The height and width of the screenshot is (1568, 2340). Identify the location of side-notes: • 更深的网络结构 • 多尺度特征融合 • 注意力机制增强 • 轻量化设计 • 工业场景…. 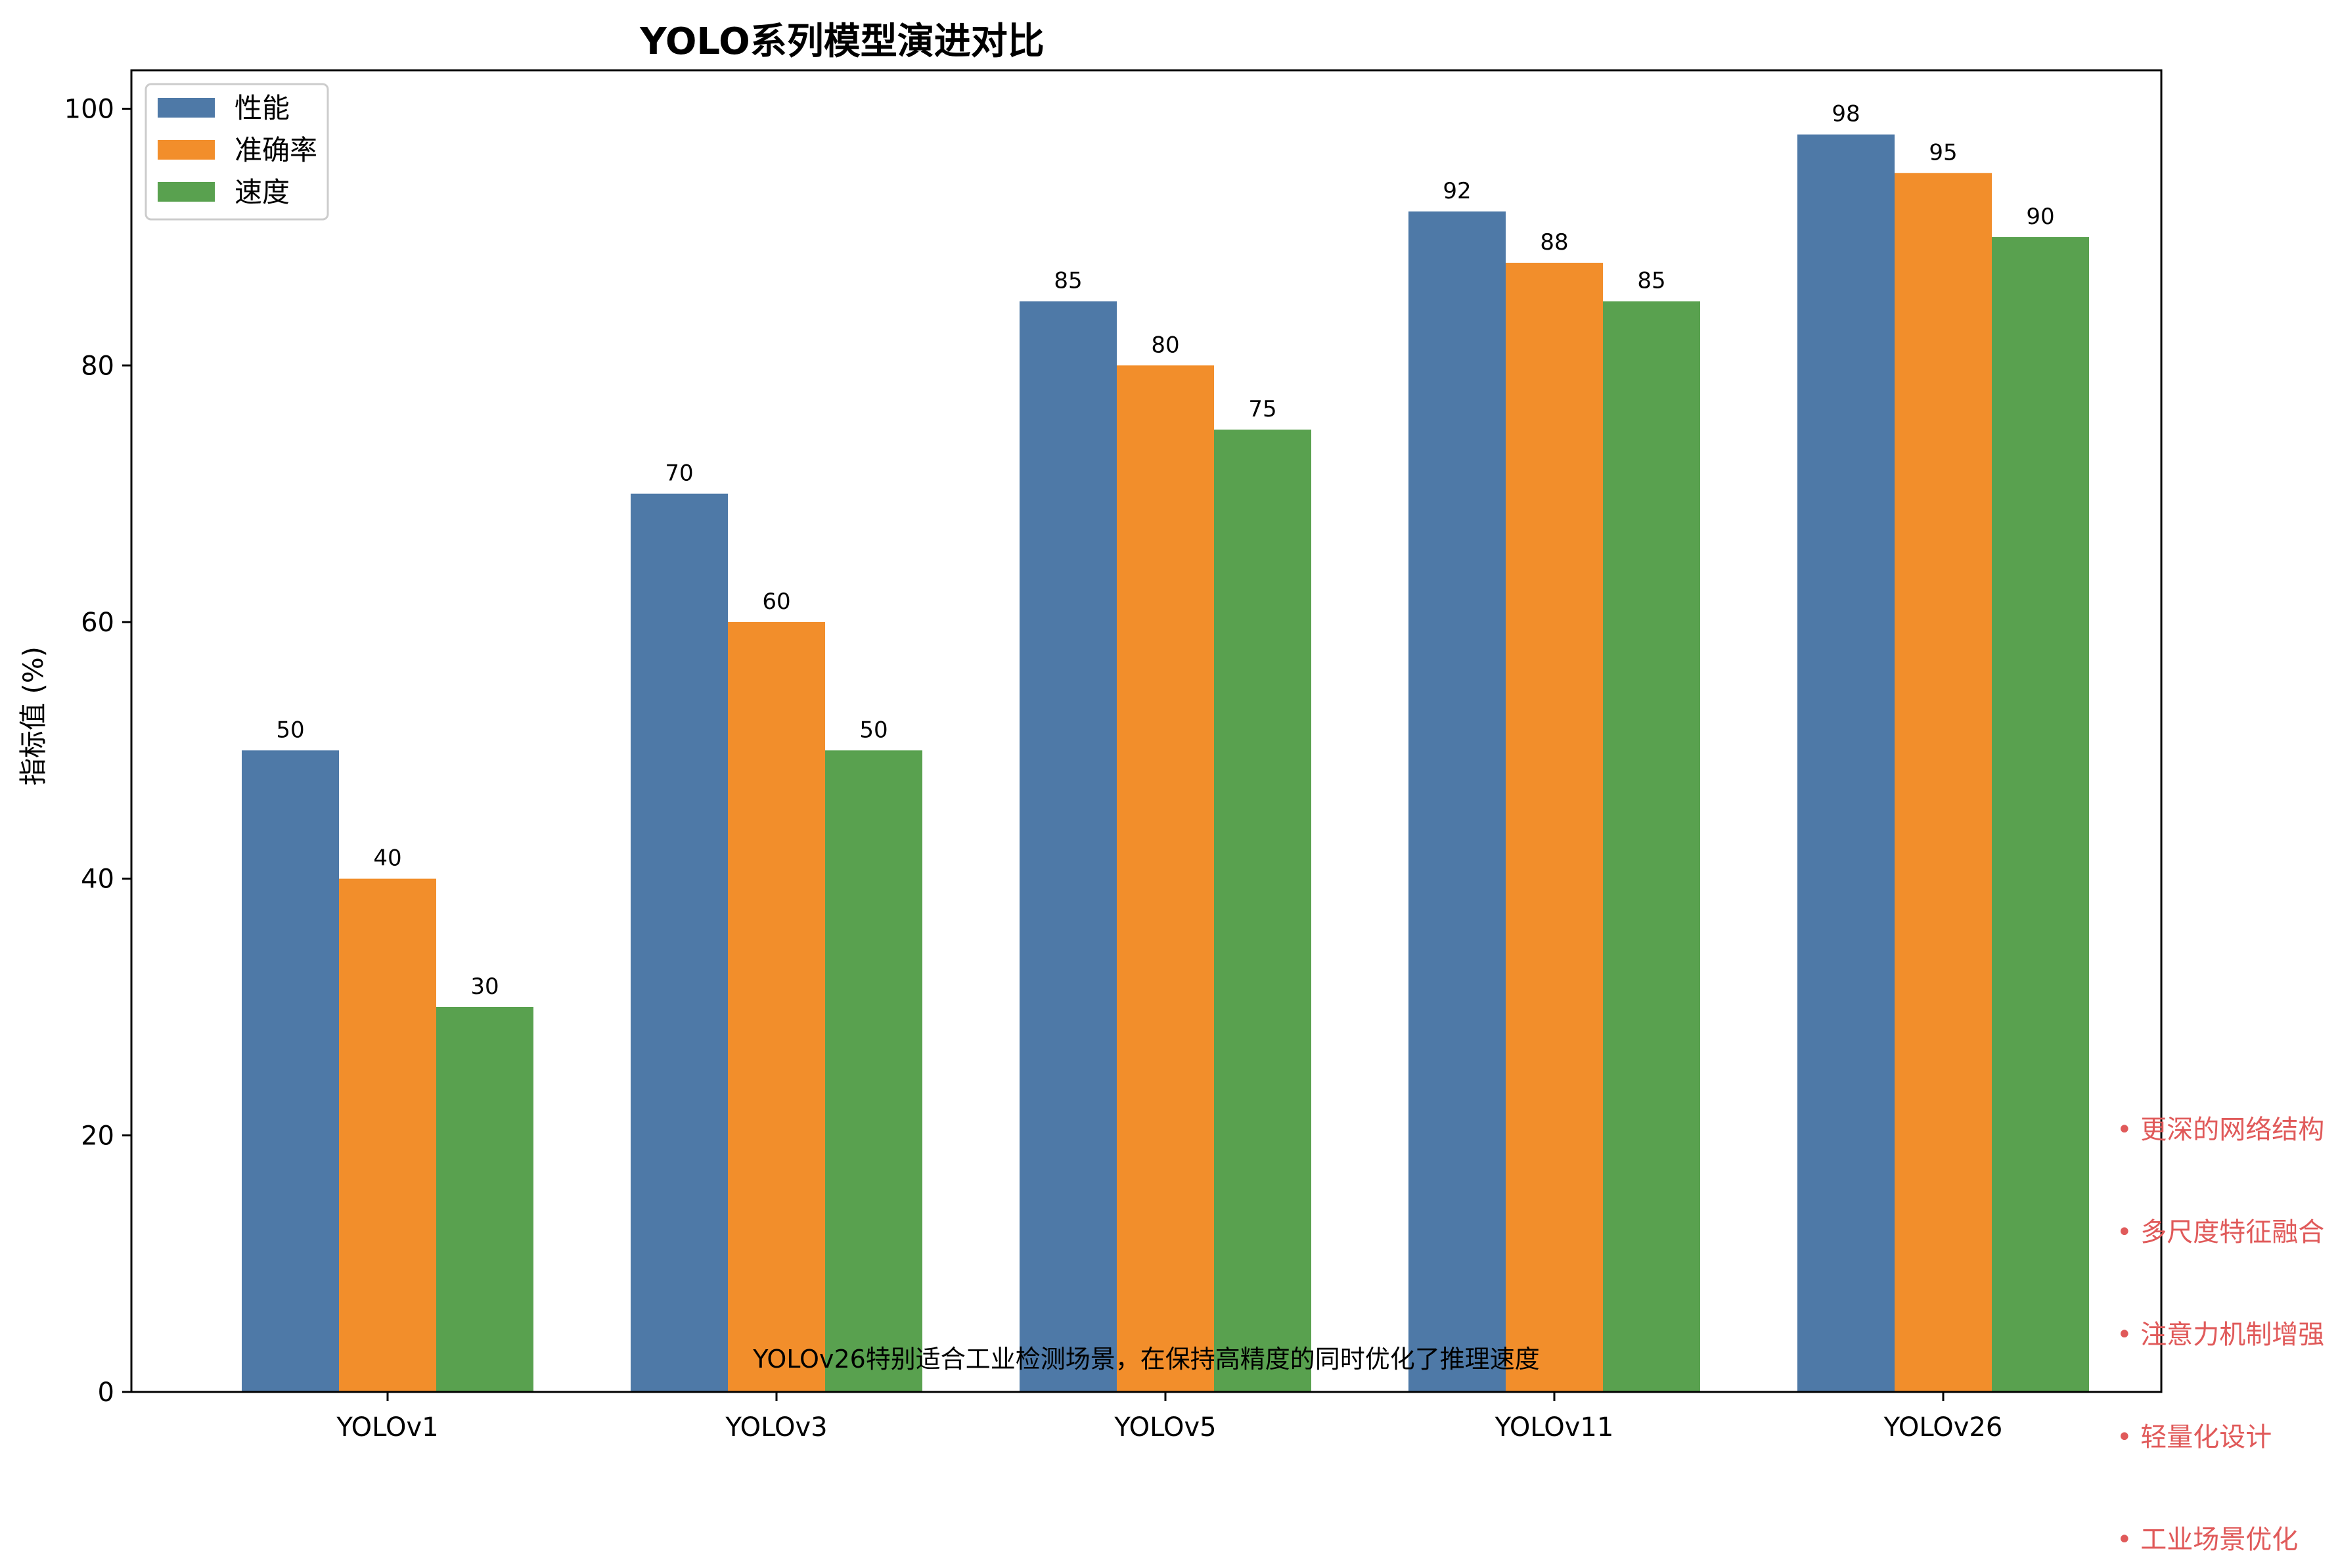
(2220, 1335).